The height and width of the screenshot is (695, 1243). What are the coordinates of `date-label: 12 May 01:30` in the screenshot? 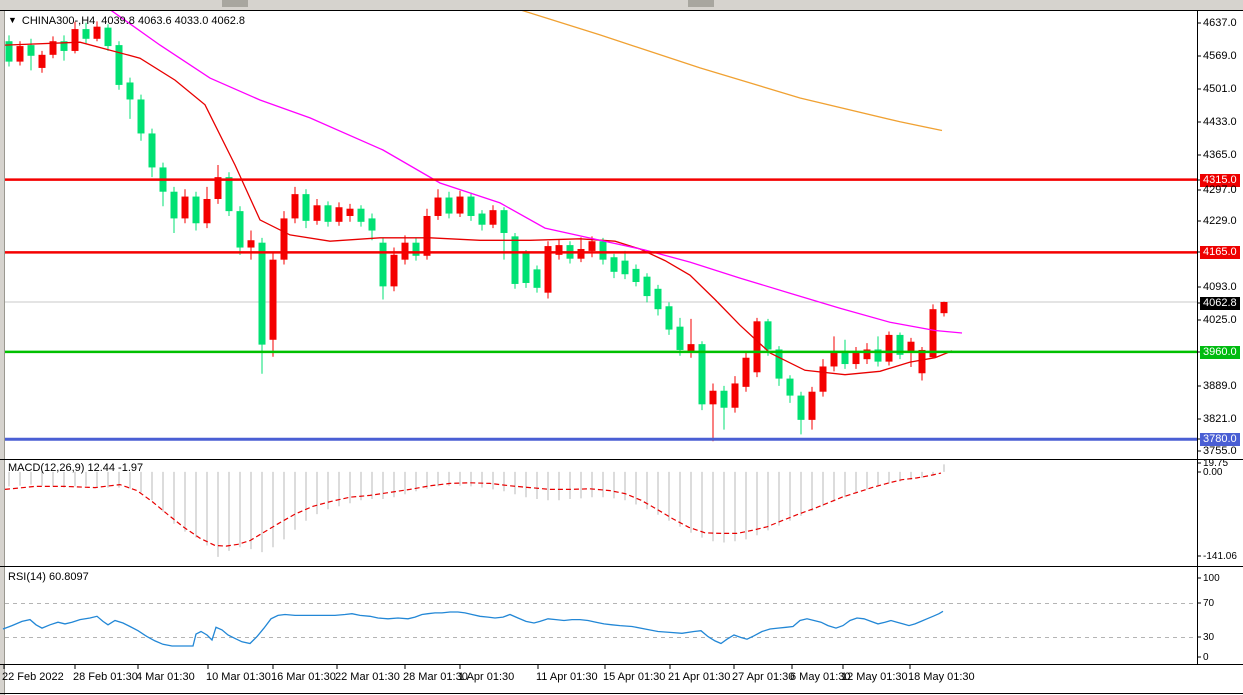 It's located at (874, 677).